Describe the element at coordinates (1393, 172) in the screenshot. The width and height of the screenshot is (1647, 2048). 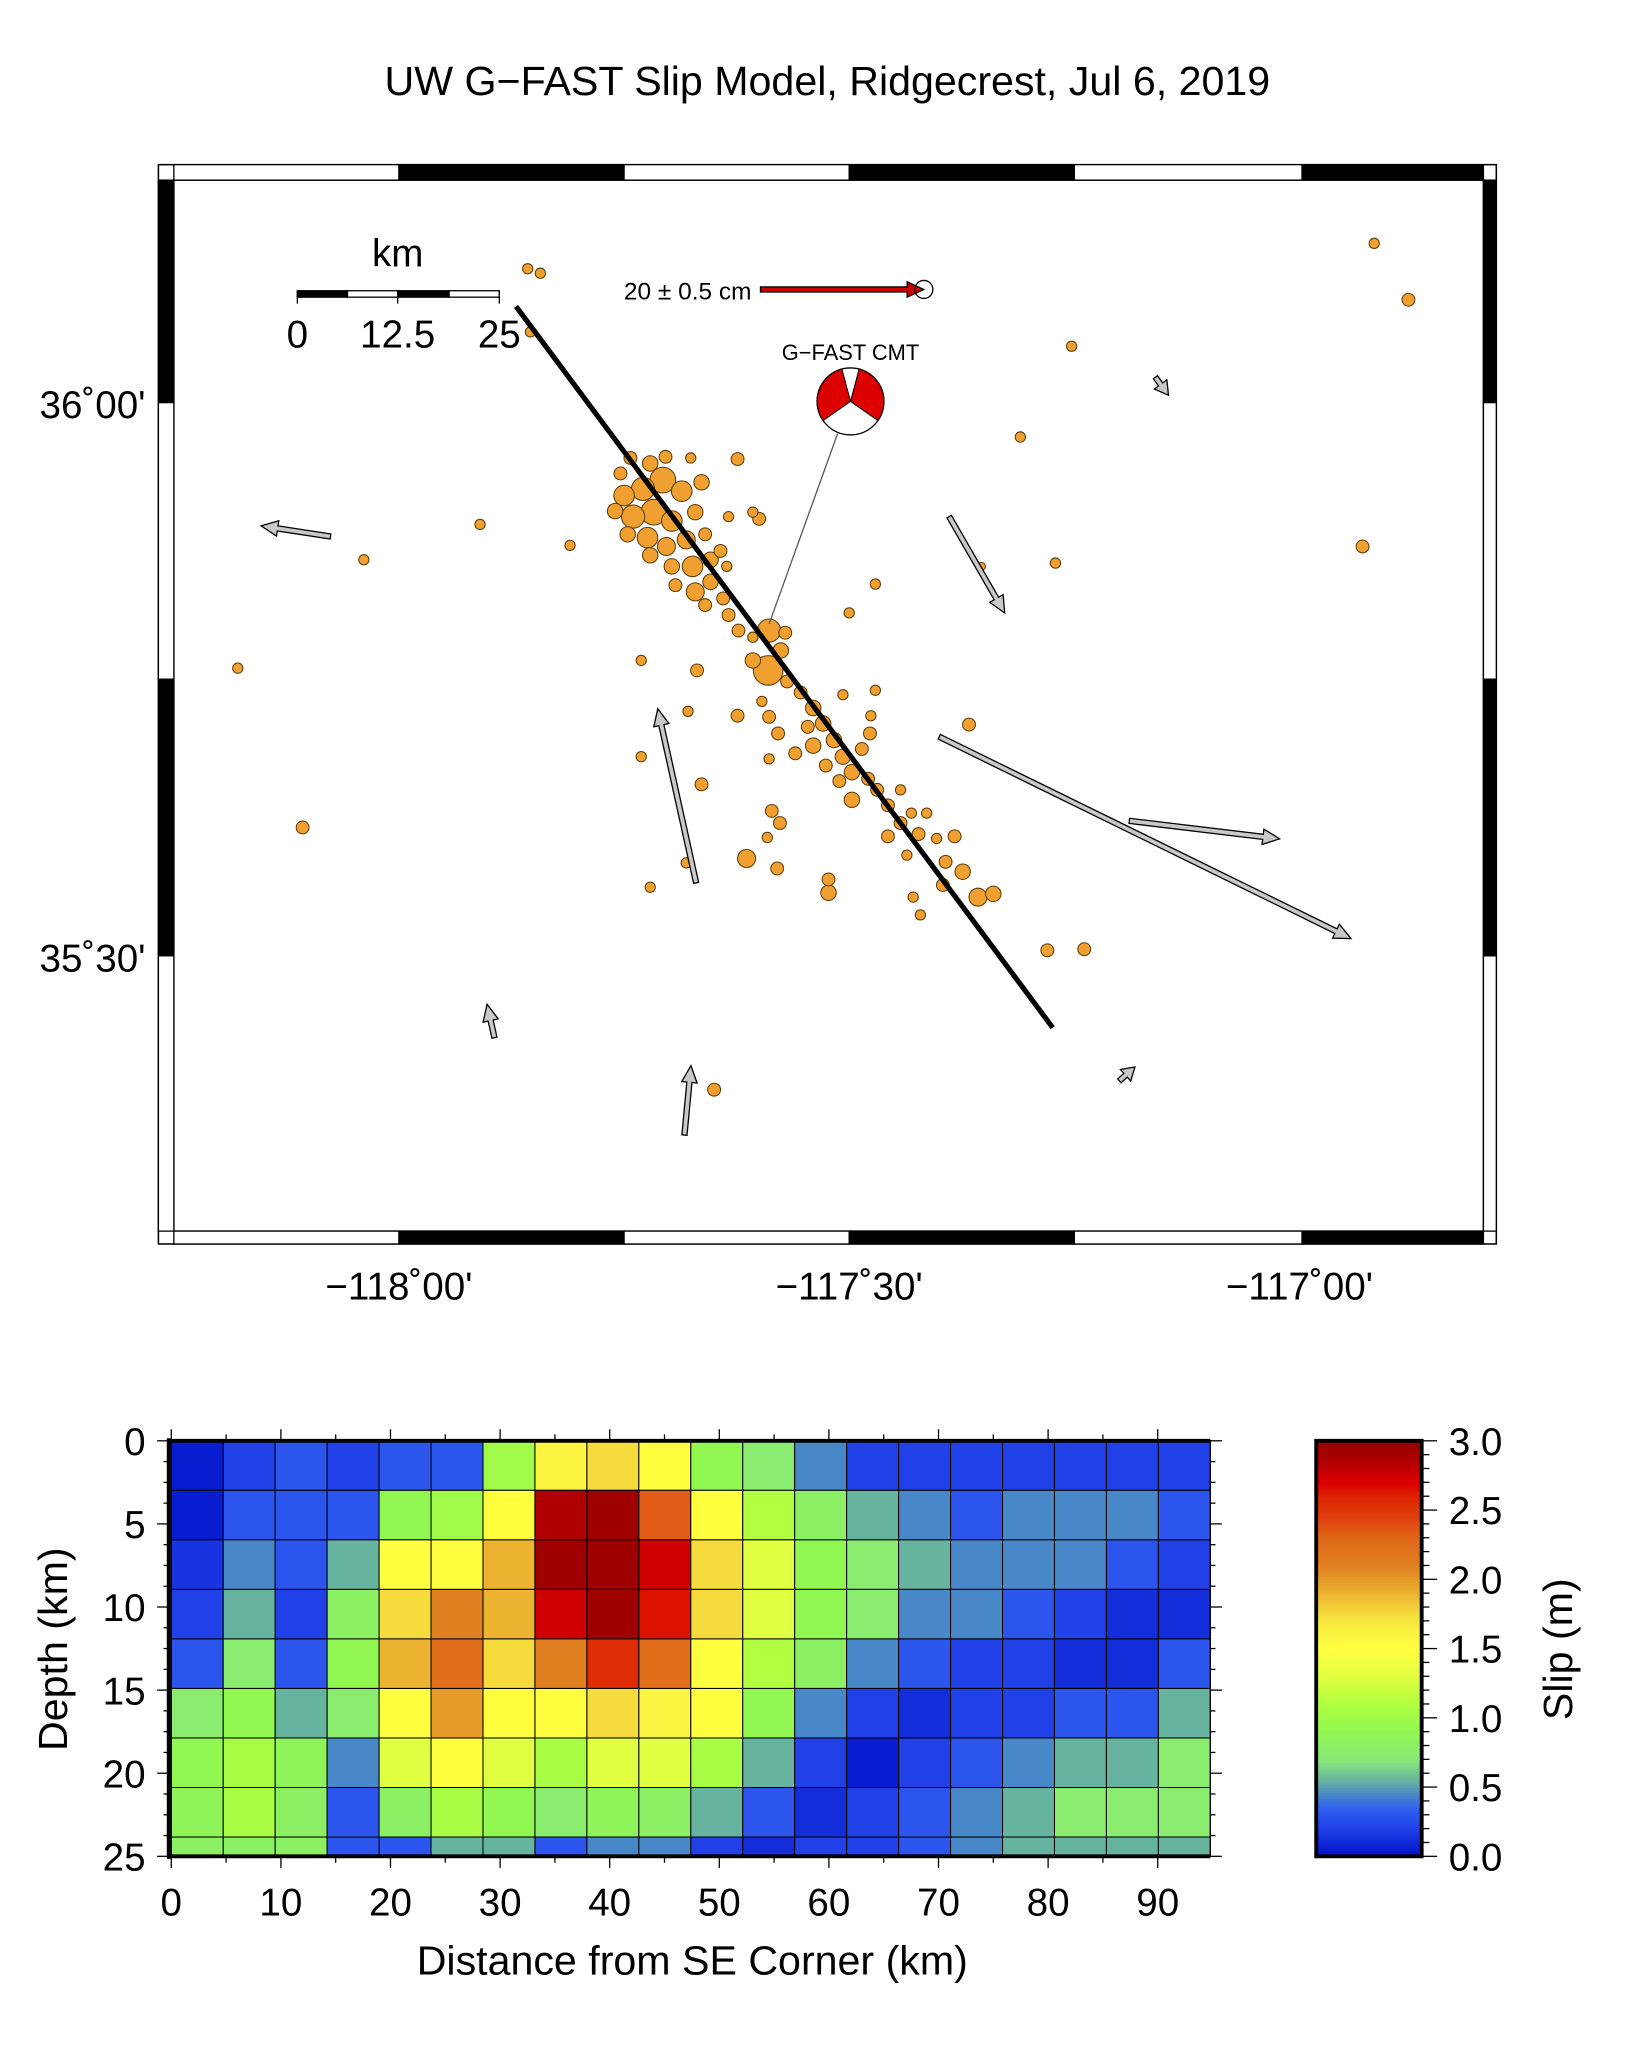
I see `frame-segment-top` at that location.